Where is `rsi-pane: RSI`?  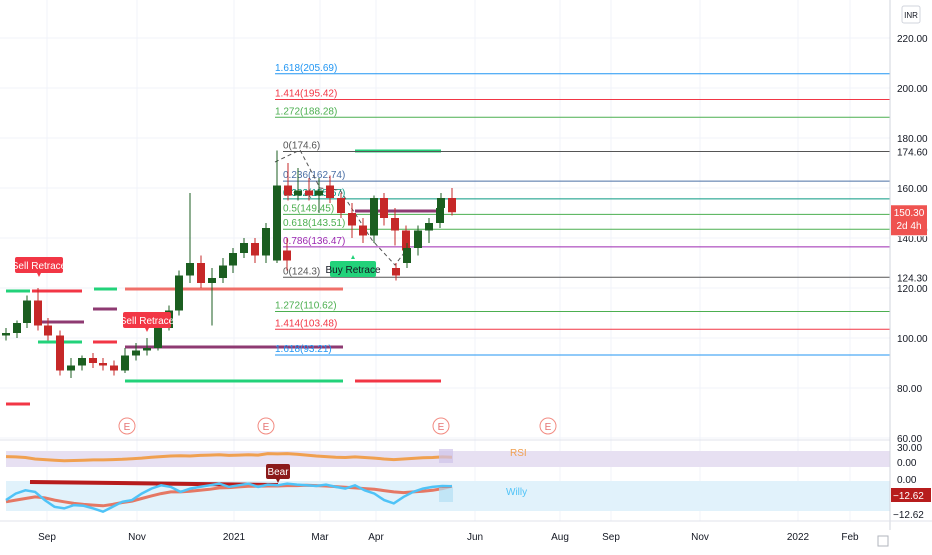
rsi-pane: RSI is located at coordinates (445, 453).